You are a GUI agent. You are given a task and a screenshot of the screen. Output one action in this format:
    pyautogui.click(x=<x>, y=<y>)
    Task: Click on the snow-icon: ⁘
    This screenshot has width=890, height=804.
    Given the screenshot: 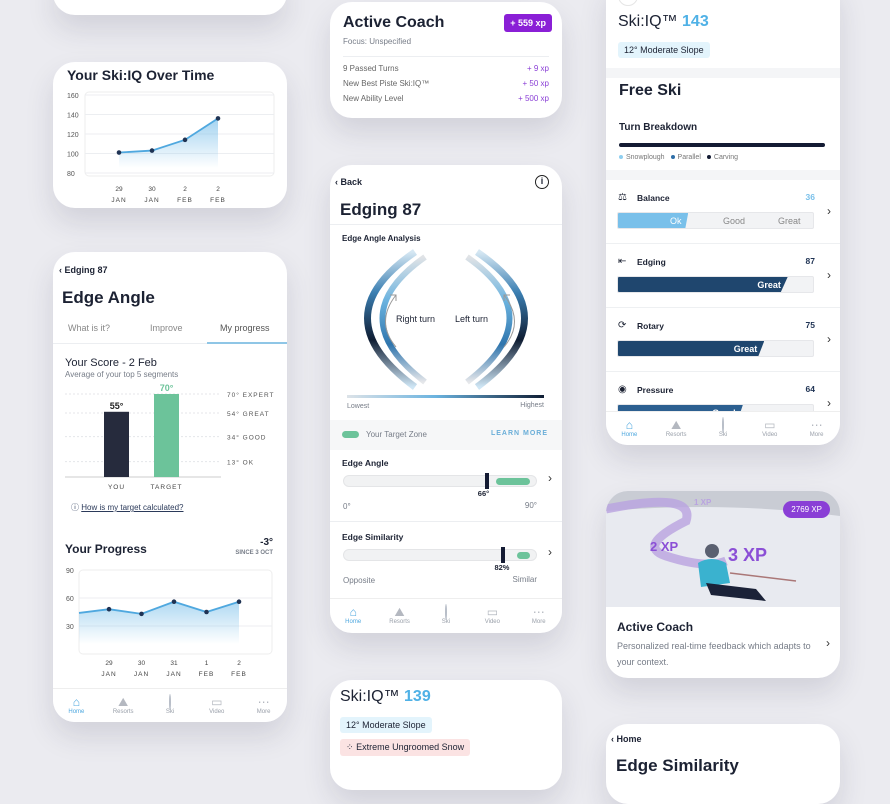 What is the action you would take?
    pyautogui.click(x=350, y=747)
    